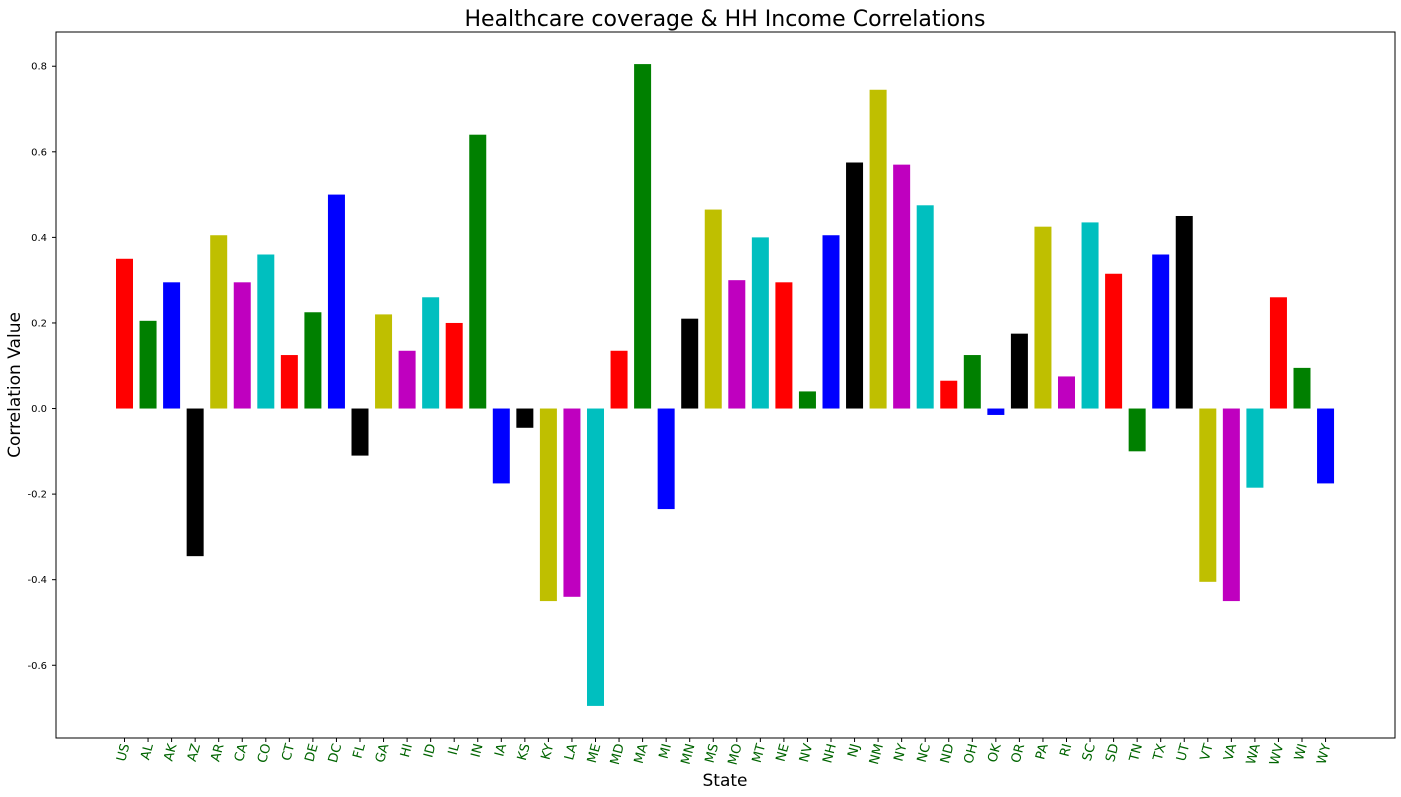  I want to click on x-tick-label: MD, so click(618, 754).